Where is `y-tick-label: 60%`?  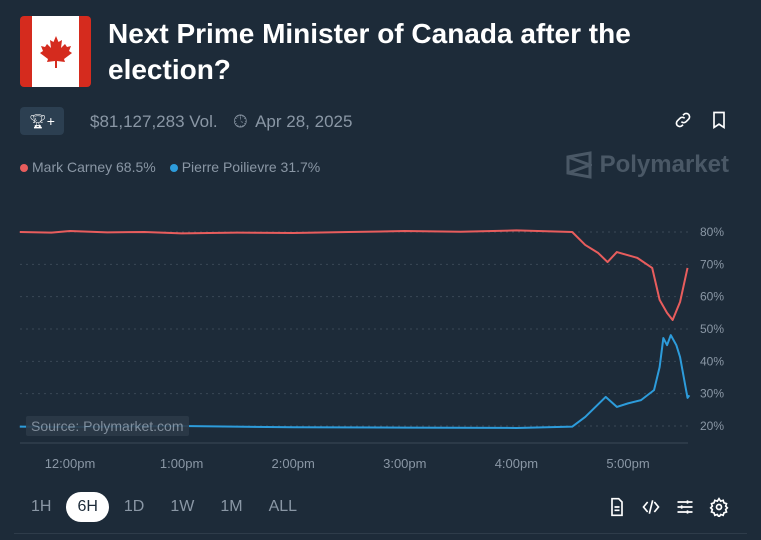 y-tick-label: 60% is located at coordinates (712, 297).